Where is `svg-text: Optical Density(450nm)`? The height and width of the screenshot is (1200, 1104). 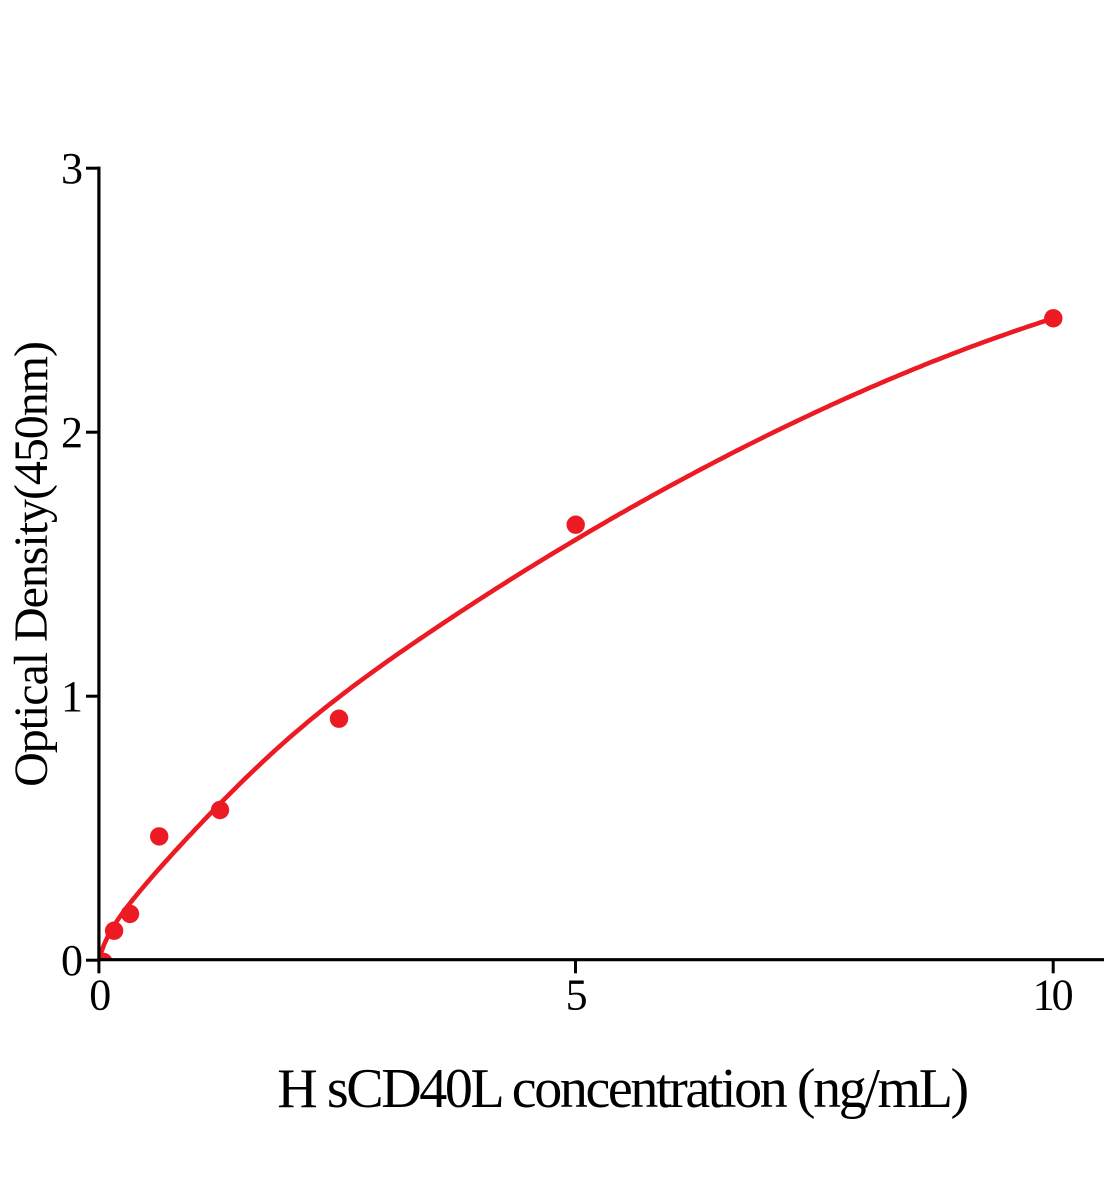
svg-text: Optical Density(450nm) is located at coordinates (31, 564).